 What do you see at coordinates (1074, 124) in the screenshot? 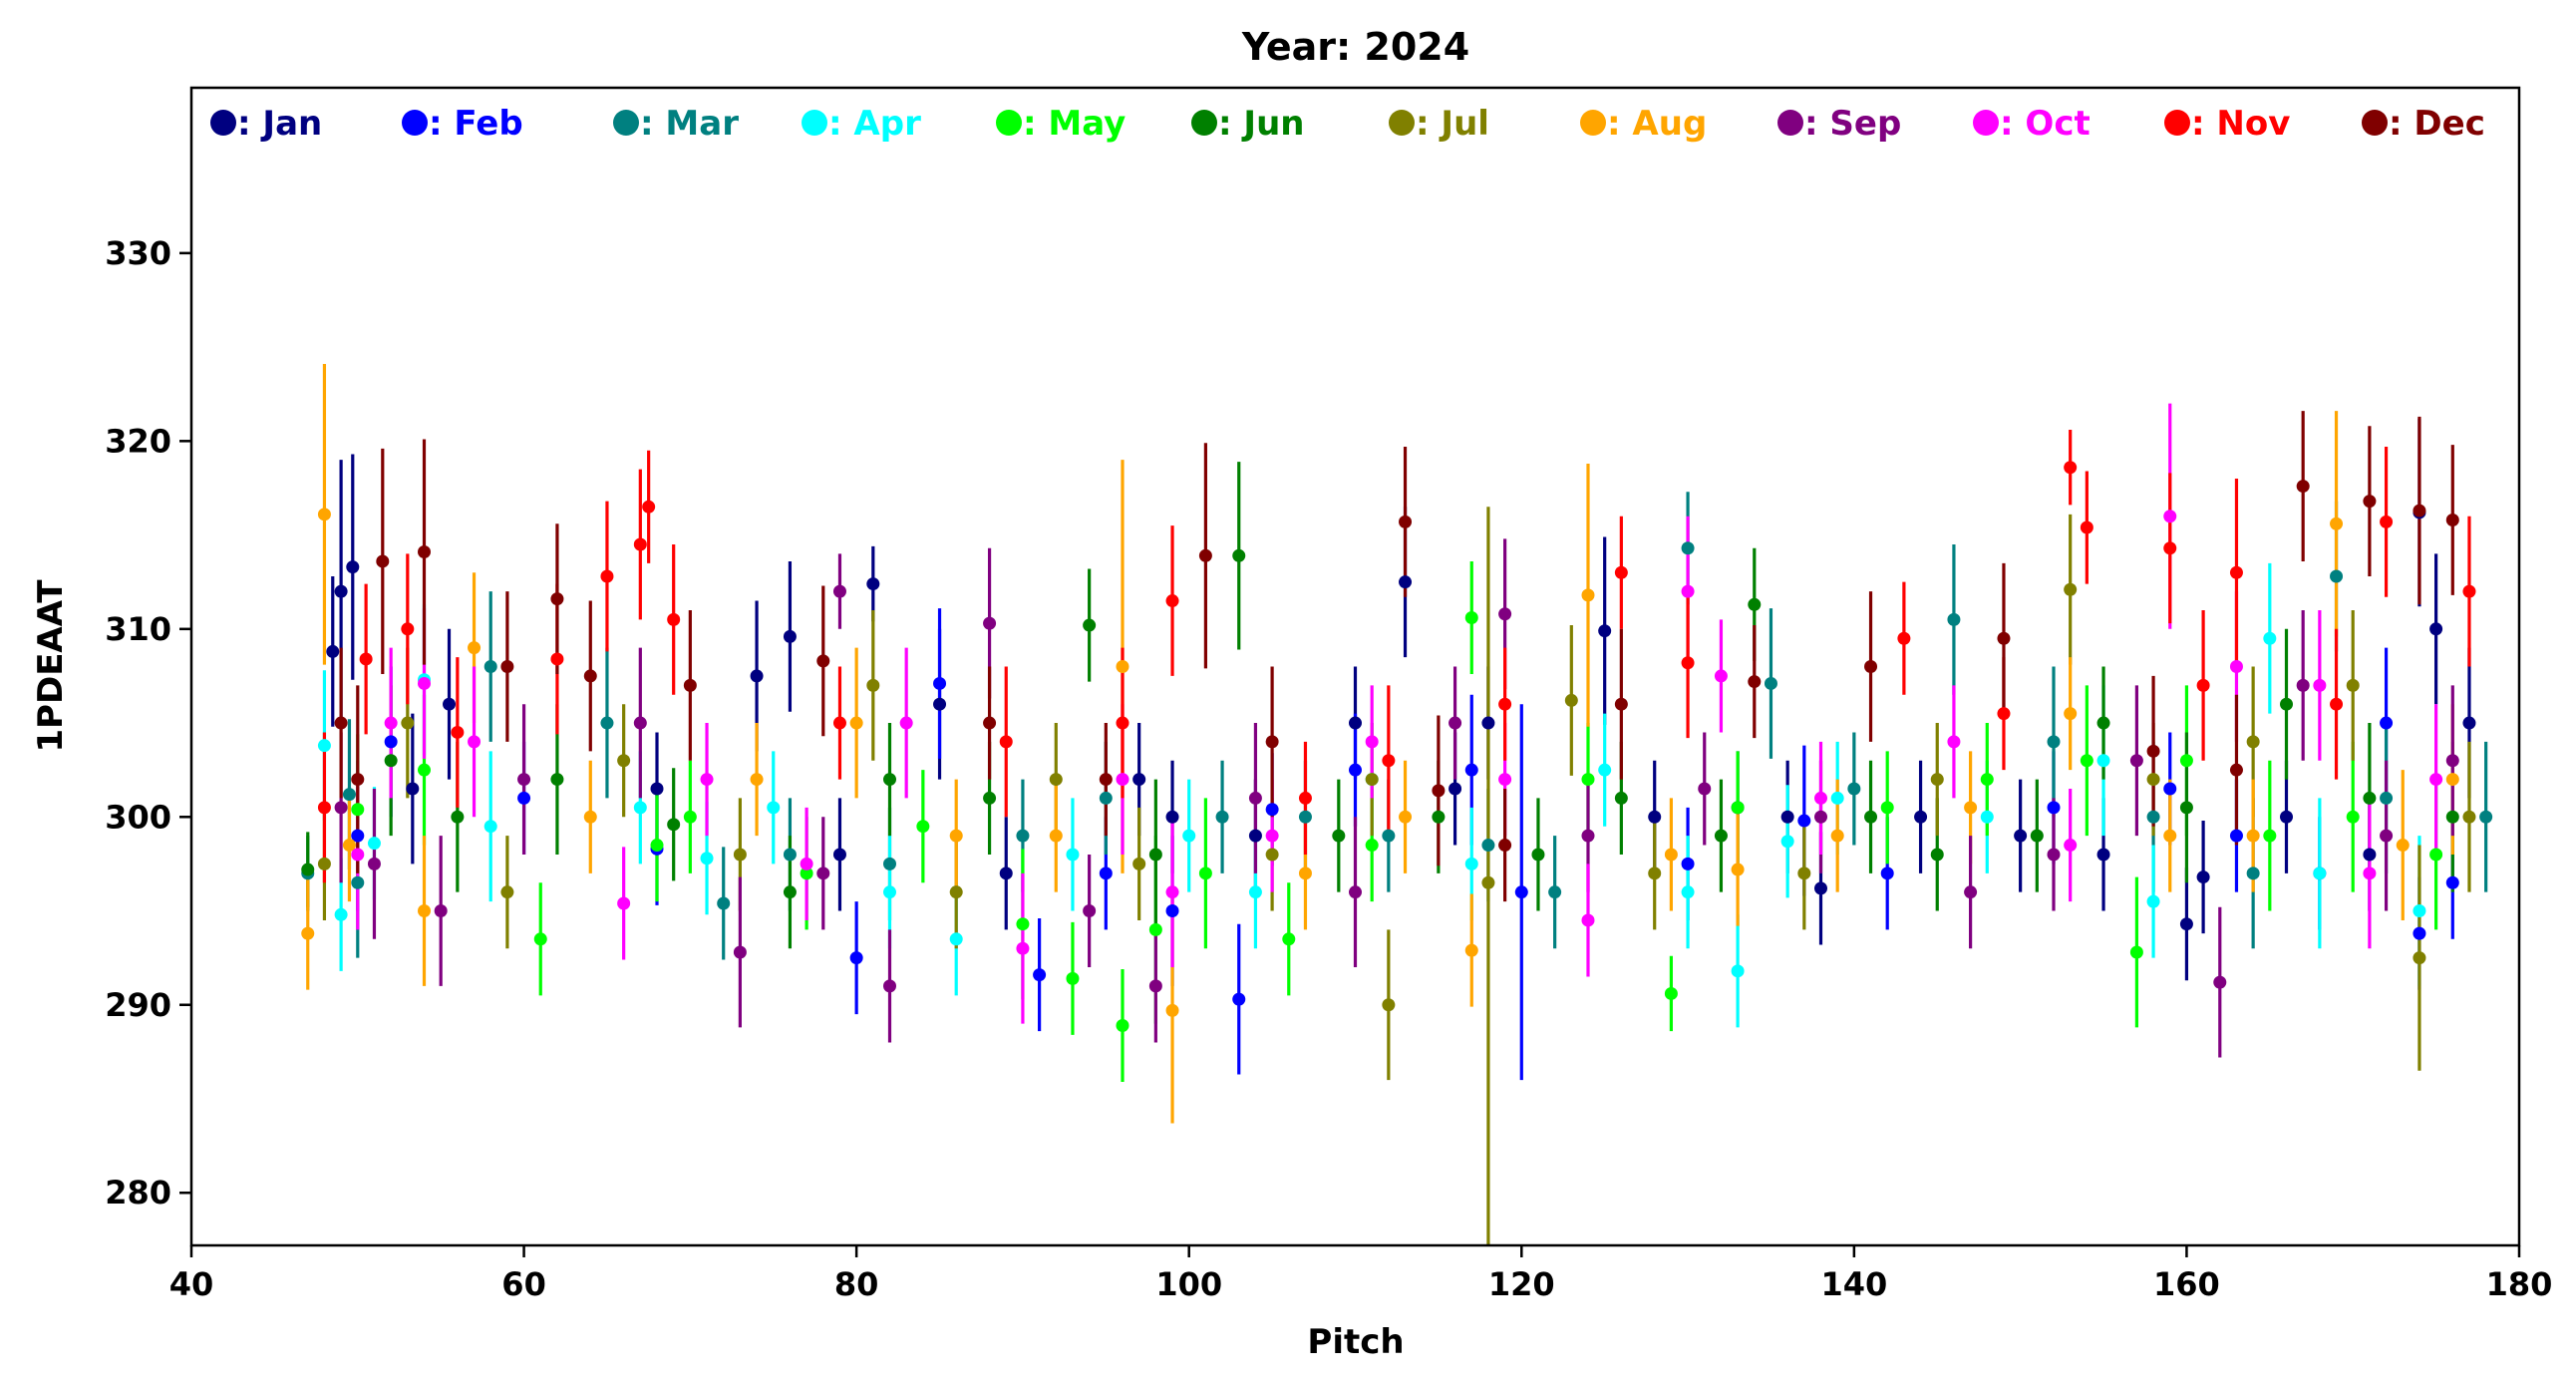
I see `legend-label: : May` at bounding box center [1074, 124].